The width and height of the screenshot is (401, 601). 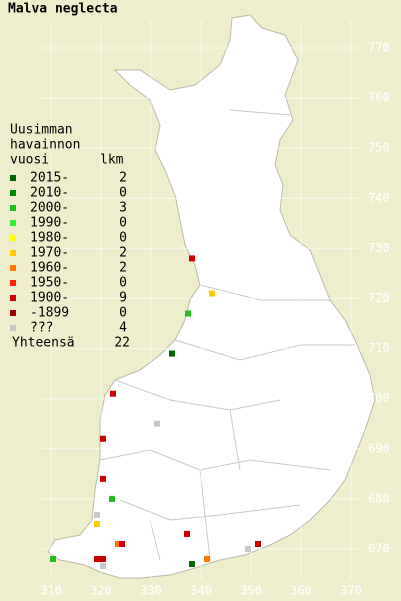 I want to click on legend-col: lkm, so click(x=112, y=160).